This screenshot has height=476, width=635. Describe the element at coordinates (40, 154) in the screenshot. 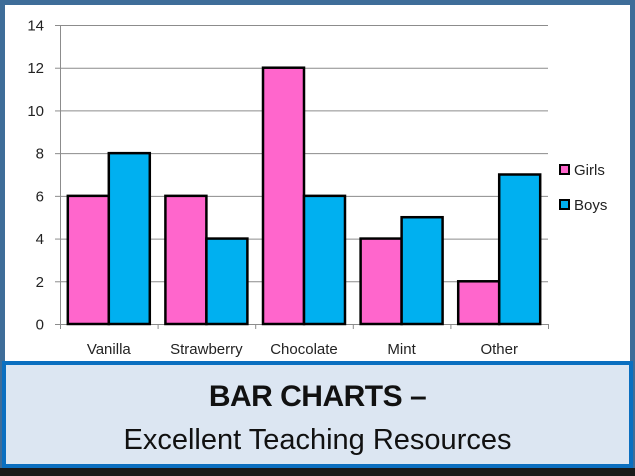

I see `y-tick-label: 8` at that location.